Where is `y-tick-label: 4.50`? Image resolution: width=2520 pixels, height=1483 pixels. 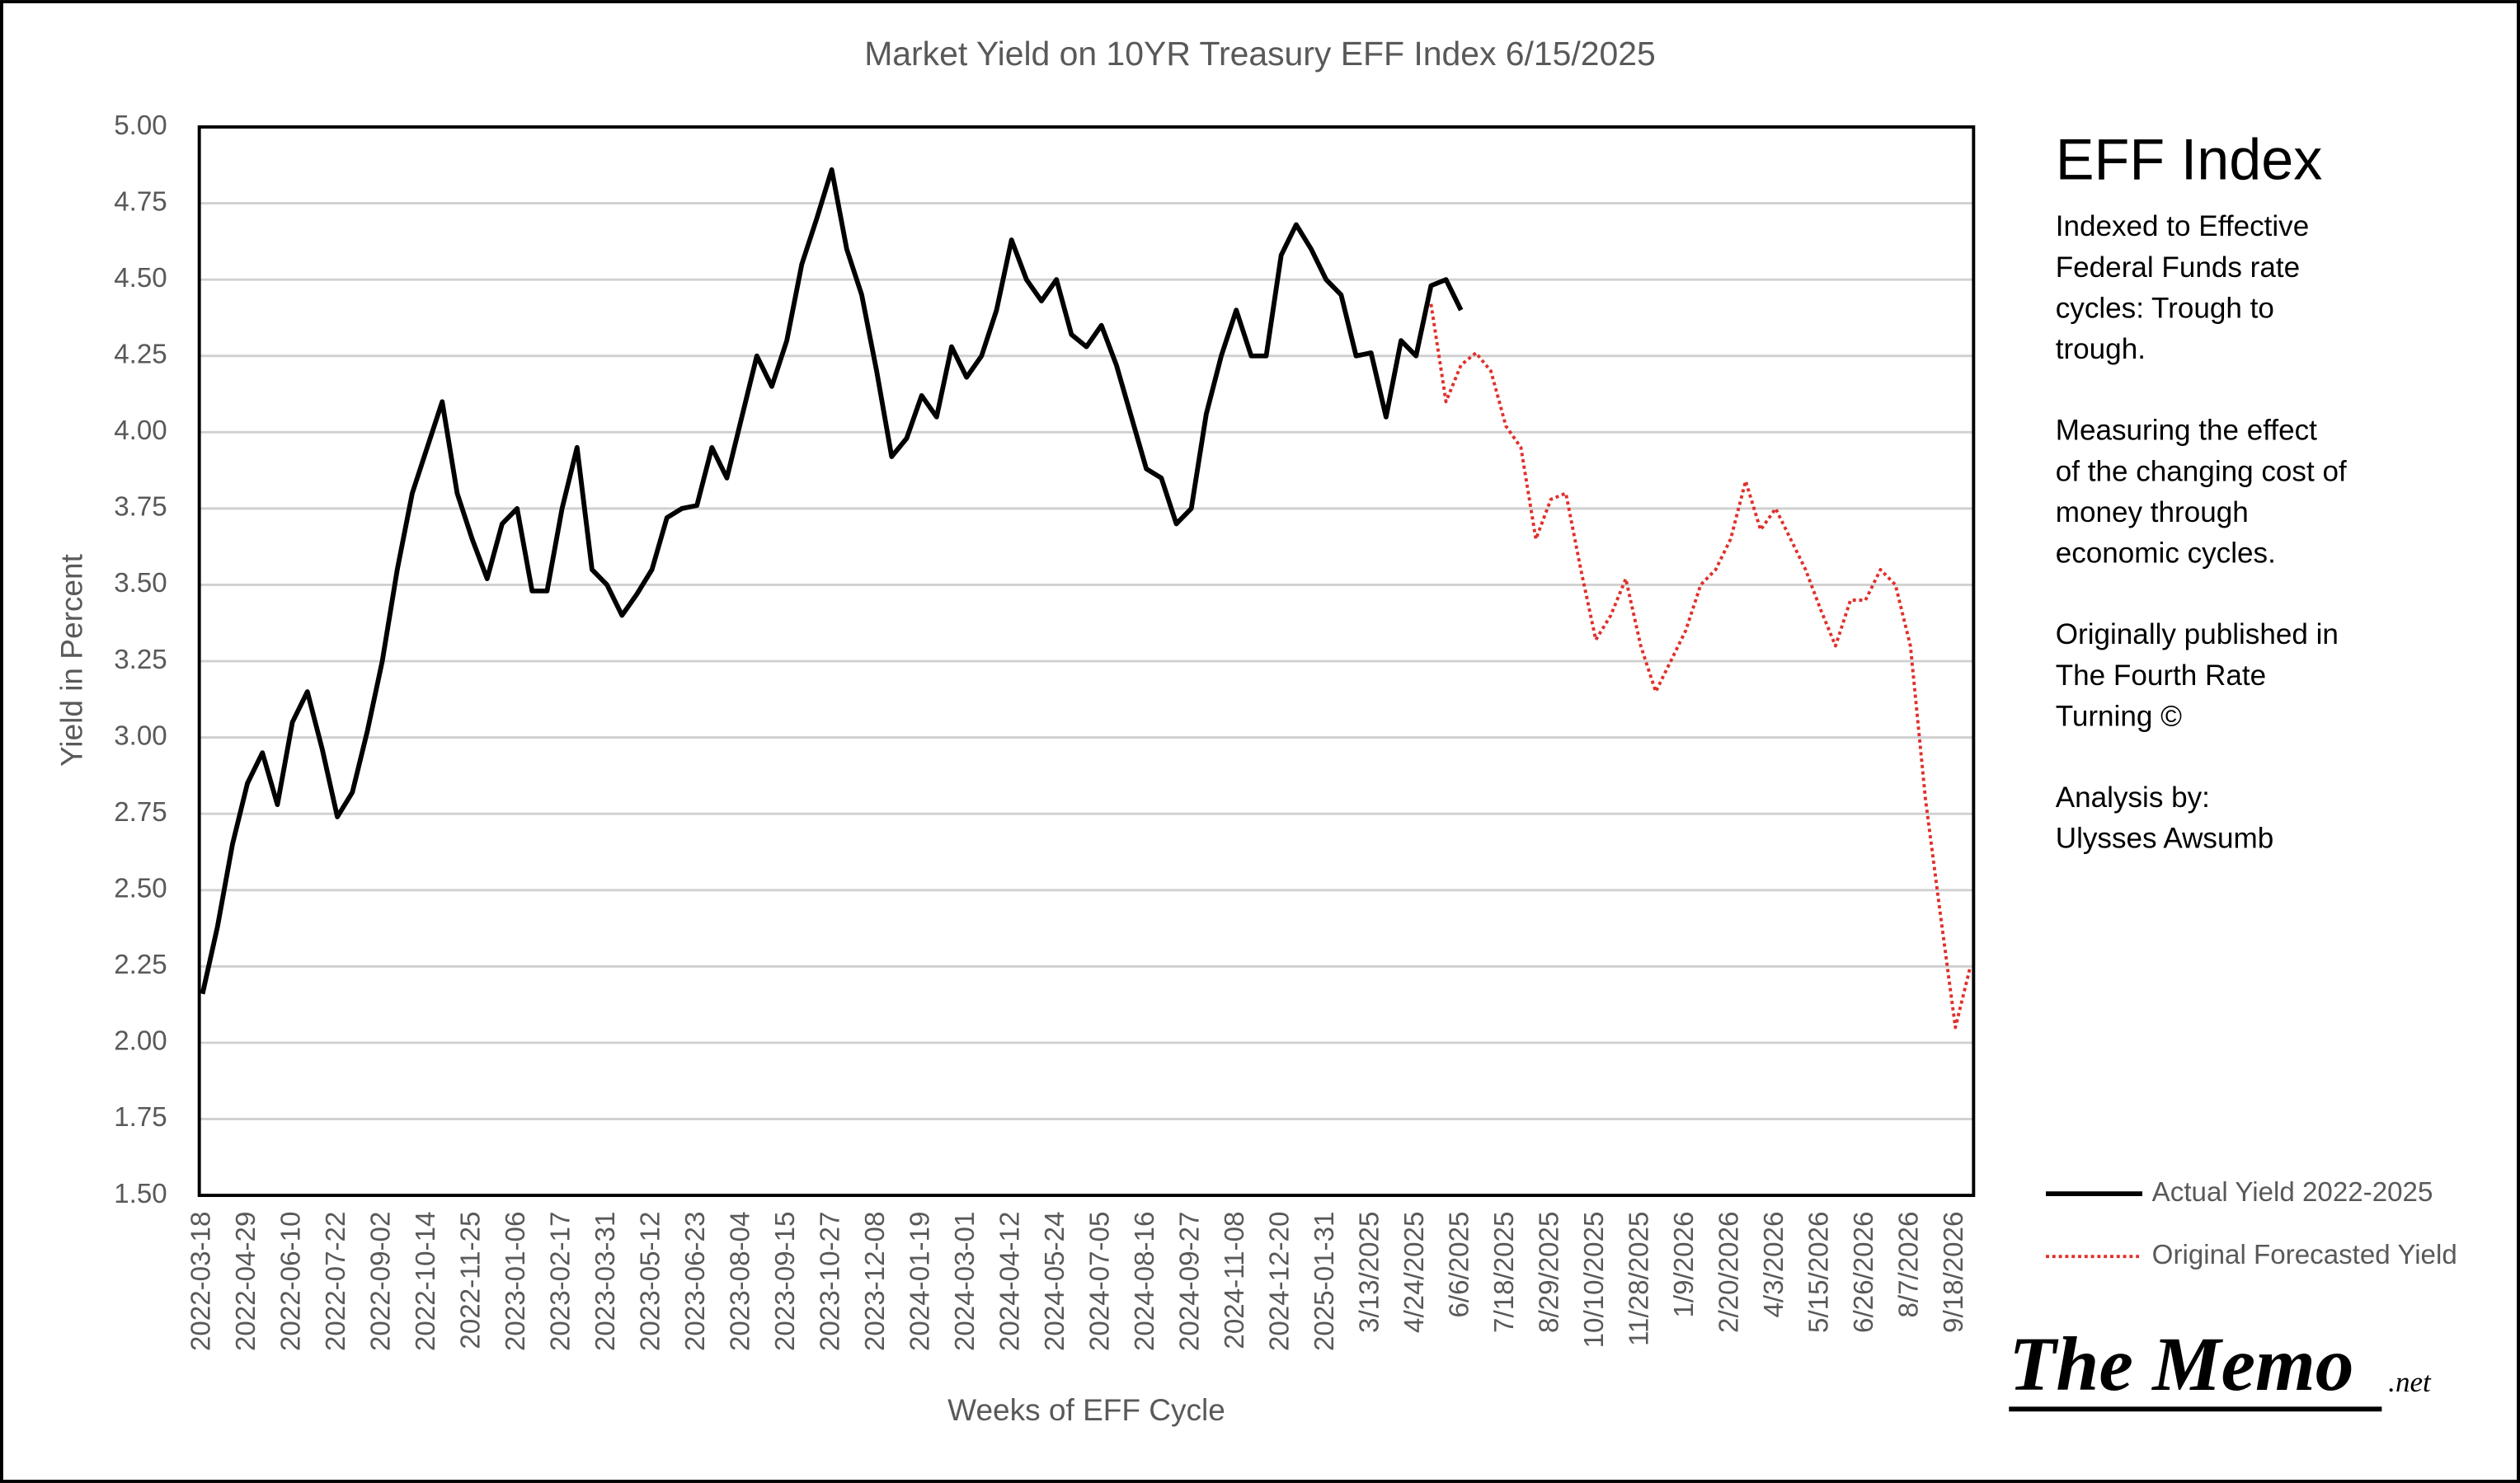
y-tick-label: 4.50 is located at coordinates (140, 278).